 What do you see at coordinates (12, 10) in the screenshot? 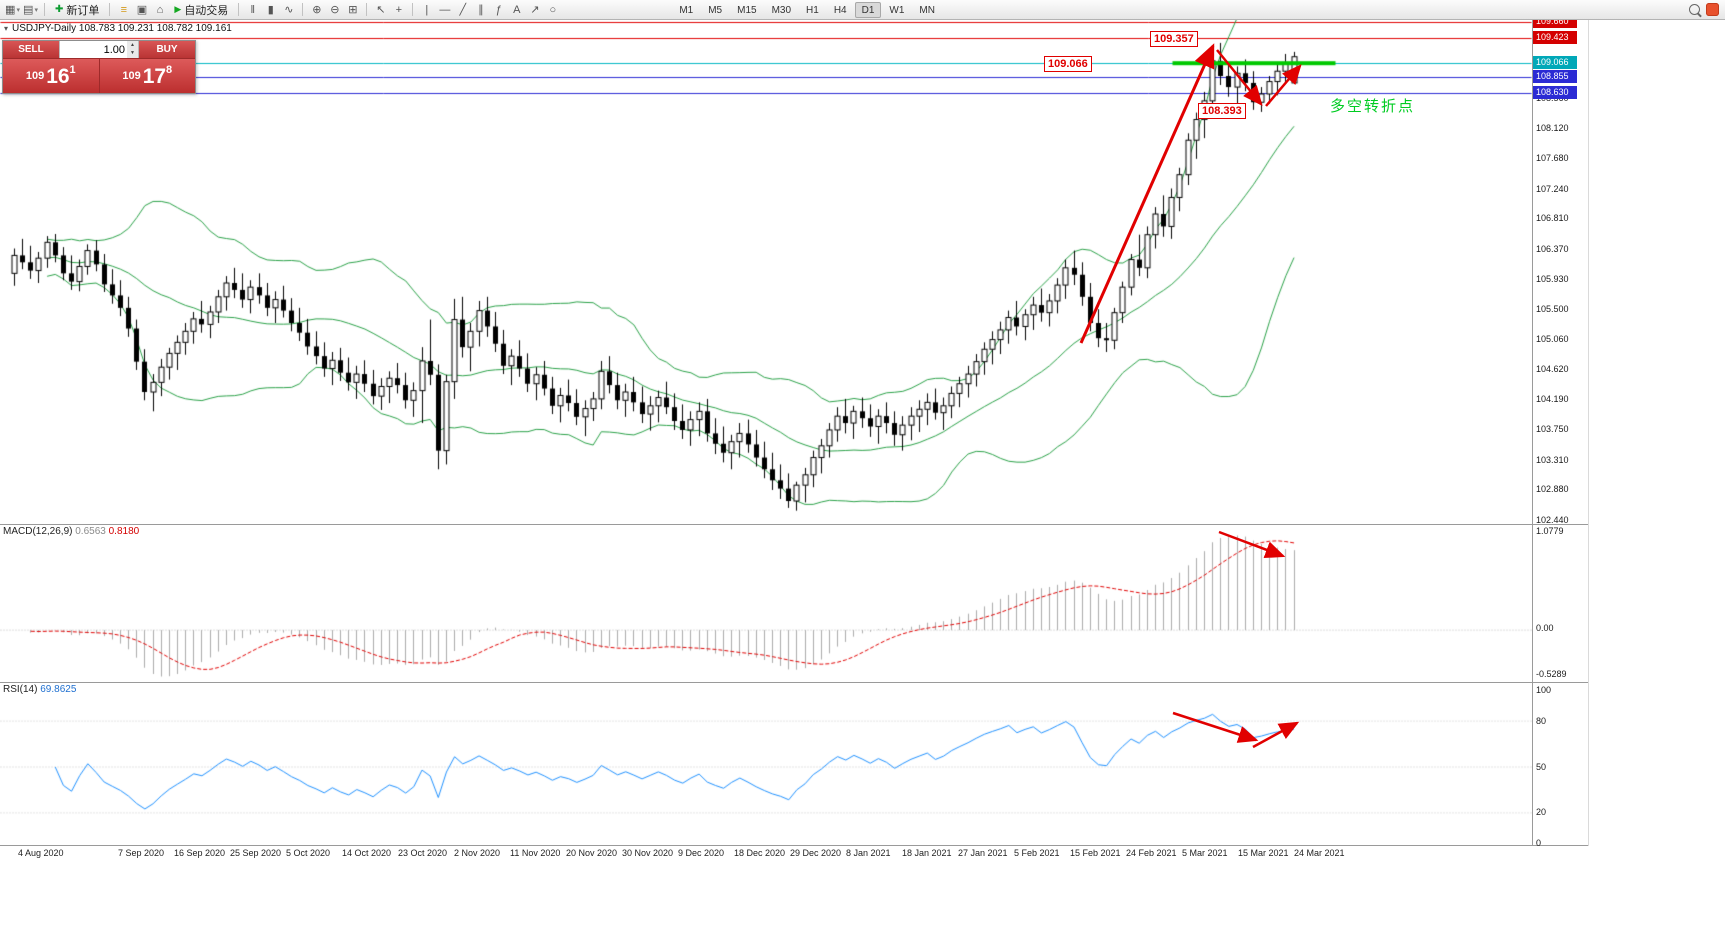
I see `new-chart-icon: ▦ ▾` at bounding box center [12, 10].